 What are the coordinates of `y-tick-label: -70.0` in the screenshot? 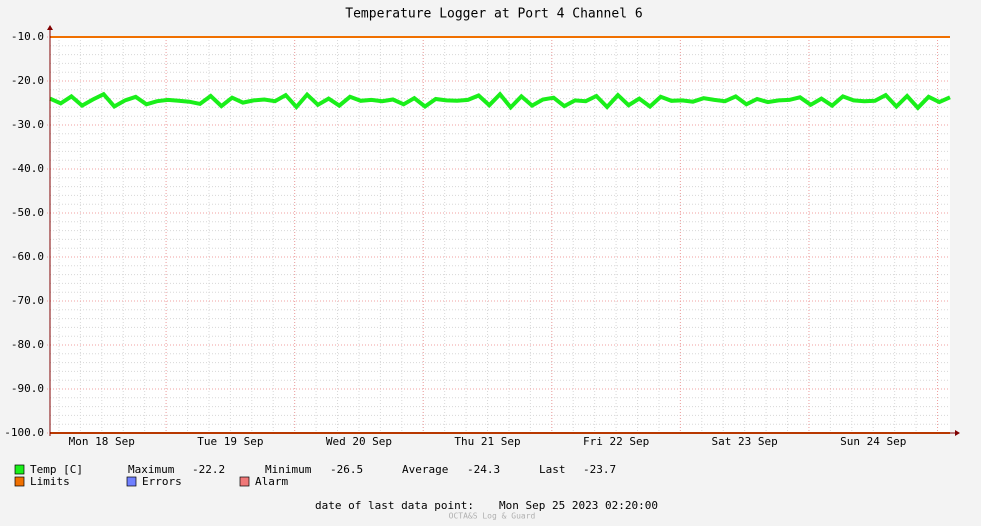 It's located at (27, 300).